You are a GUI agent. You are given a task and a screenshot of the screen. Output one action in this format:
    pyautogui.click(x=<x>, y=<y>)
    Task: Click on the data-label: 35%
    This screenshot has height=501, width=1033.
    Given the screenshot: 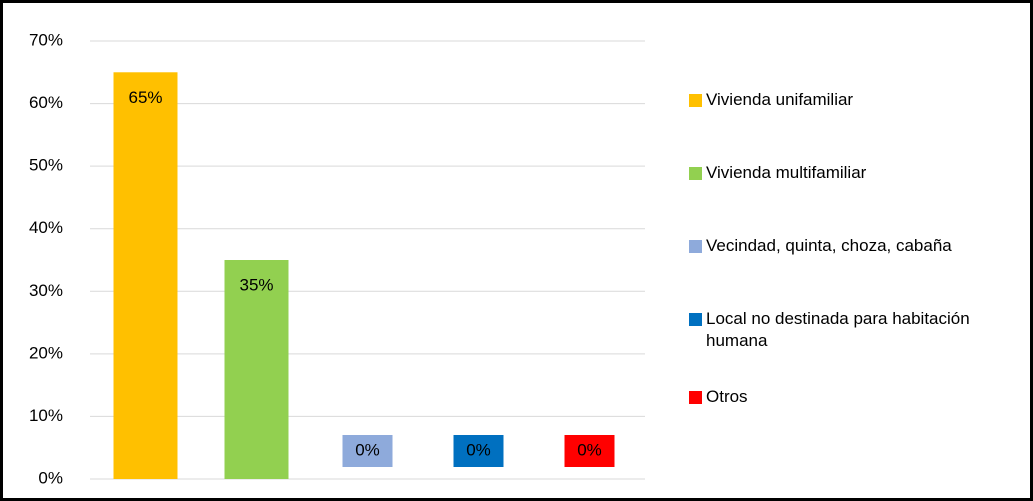 What is the action you would take?
    pyautogui.click(x=256, y=284)
    